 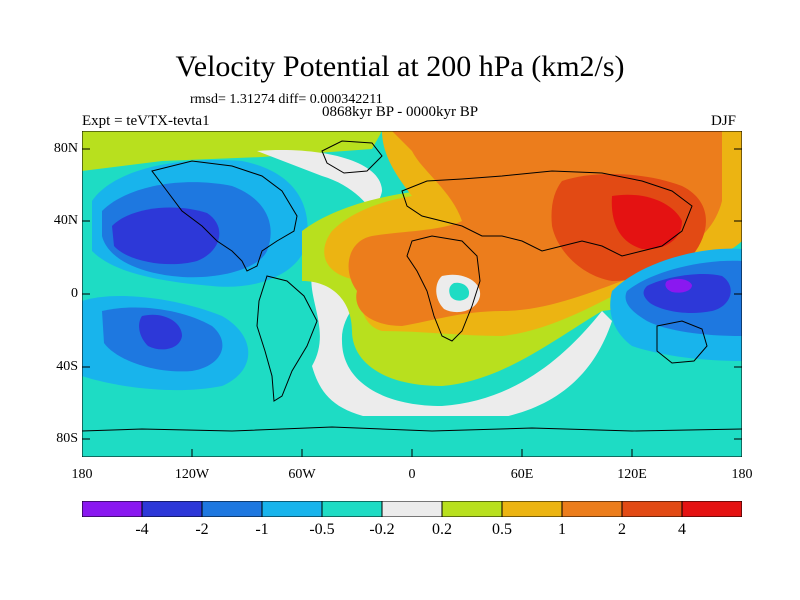 What do you see at coordinates (160, 332) in the screenshot?
I see `field-spacific-dark-blue` at bounding box center [160, 332].